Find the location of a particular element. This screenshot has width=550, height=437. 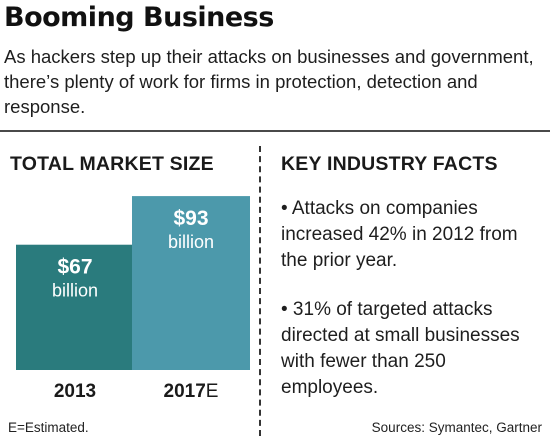

category-label: 2013 is located at coordinates (75, 391).